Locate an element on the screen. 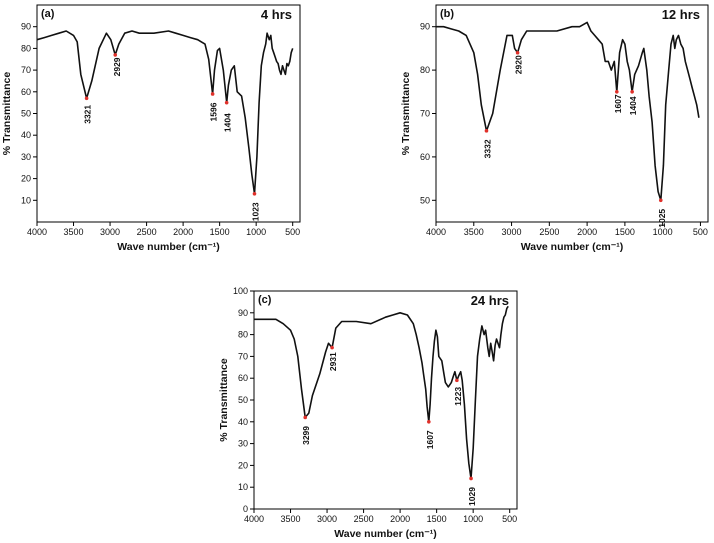  peak-label: 1025 is located at coordinates (662, 218).